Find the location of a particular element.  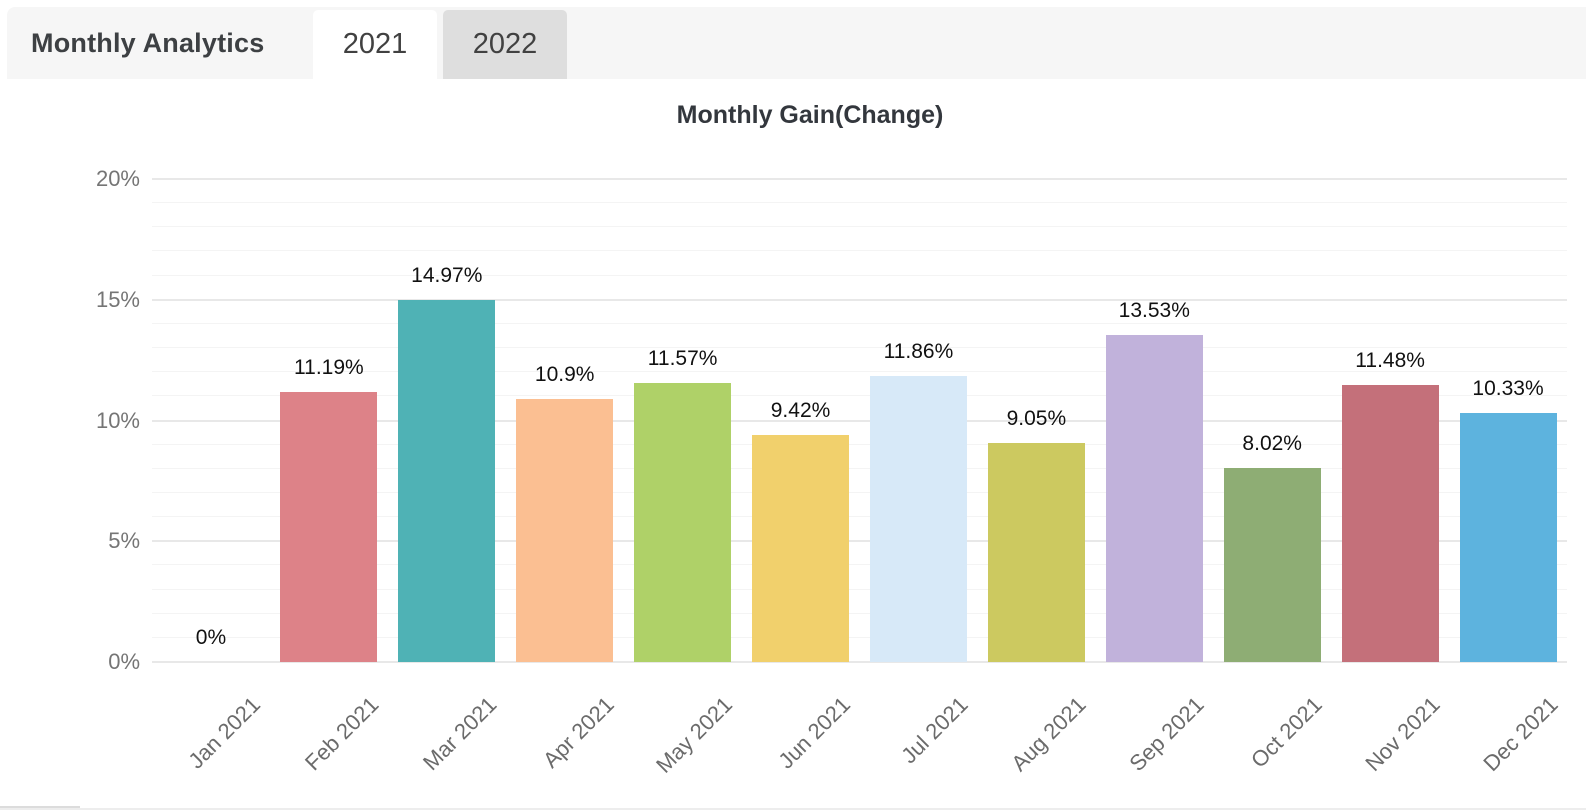

x-tick-label: Feb 2021 is located at coordinates (341, 733).